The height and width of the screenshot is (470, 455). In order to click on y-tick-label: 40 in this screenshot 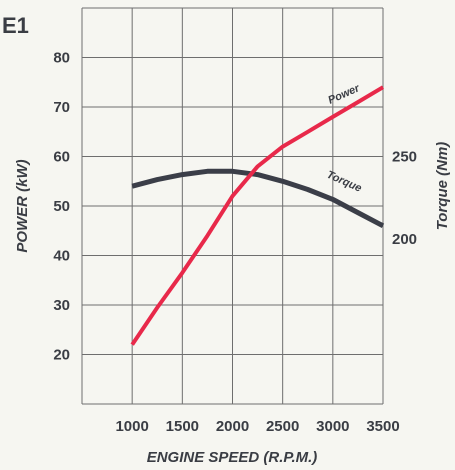, I will do `click(61, 256)`.